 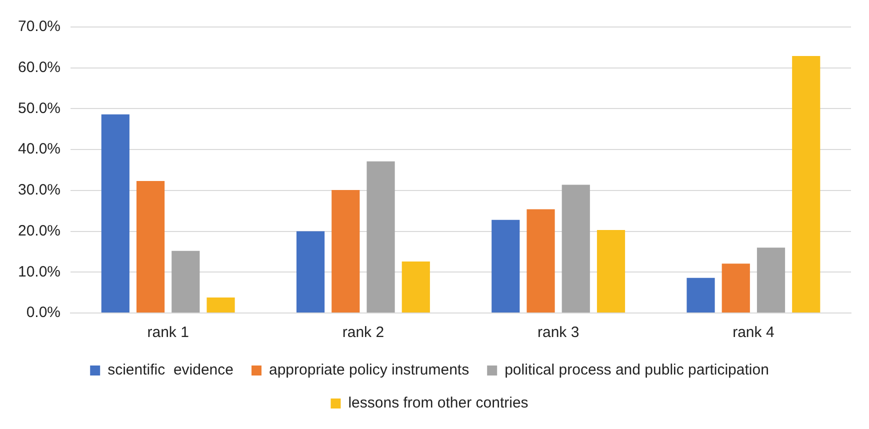 I want to click on x-tick-label: rank 4, so click(x=753, y=333).